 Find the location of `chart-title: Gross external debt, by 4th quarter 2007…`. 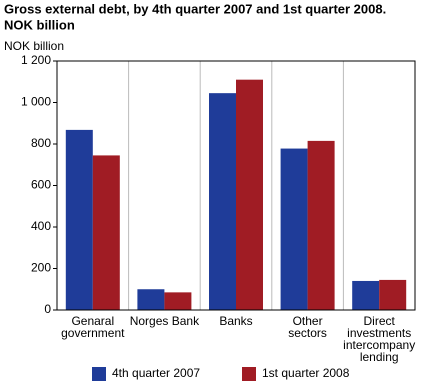

chart-title: Gross external debt, by 4th quarter 2007… is located at coordinates (195, 8).